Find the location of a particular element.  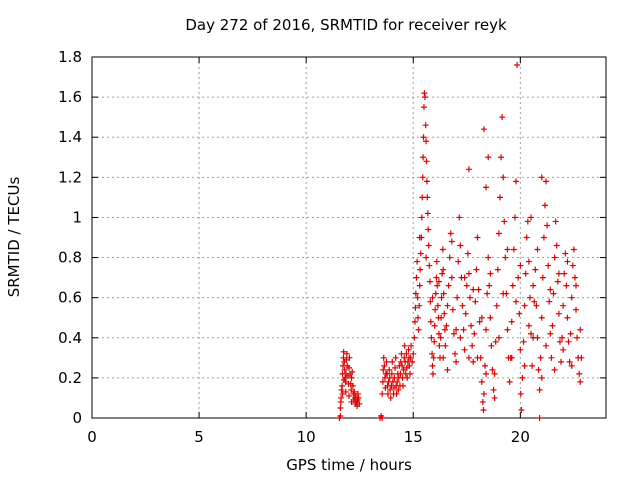

x-tick-label: 10 is located at coordinates (306, 437).